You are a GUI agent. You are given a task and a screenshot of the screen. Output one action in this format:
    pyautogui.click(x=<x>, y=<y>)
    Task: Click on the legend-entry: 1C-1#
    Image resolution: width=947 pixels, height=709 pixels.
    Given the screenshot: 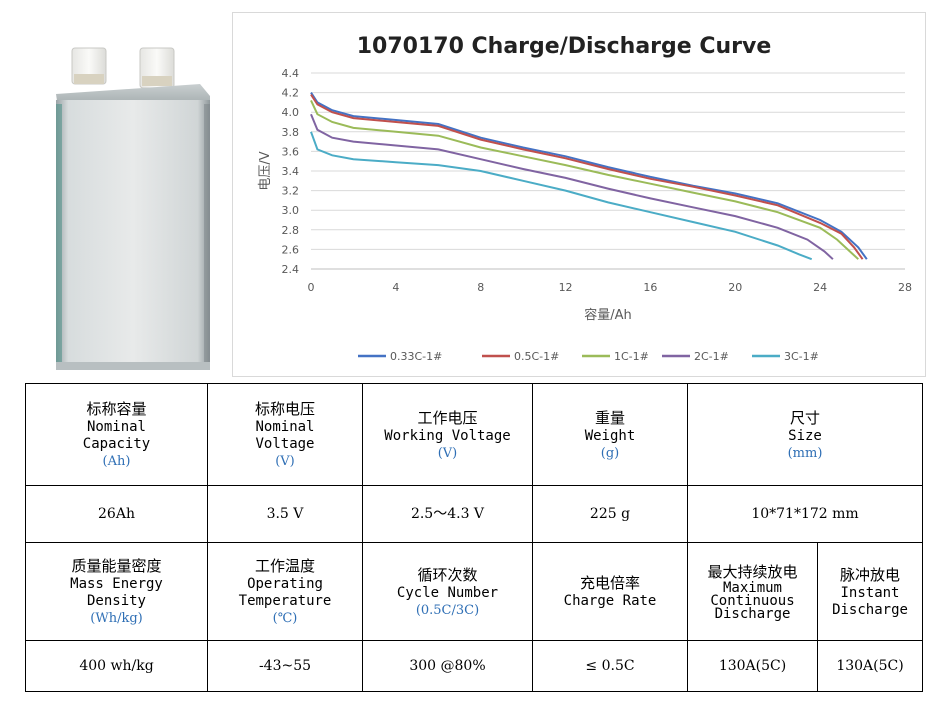 What is the action you would take?
    pyautogui.click(x=631, y=356)
    